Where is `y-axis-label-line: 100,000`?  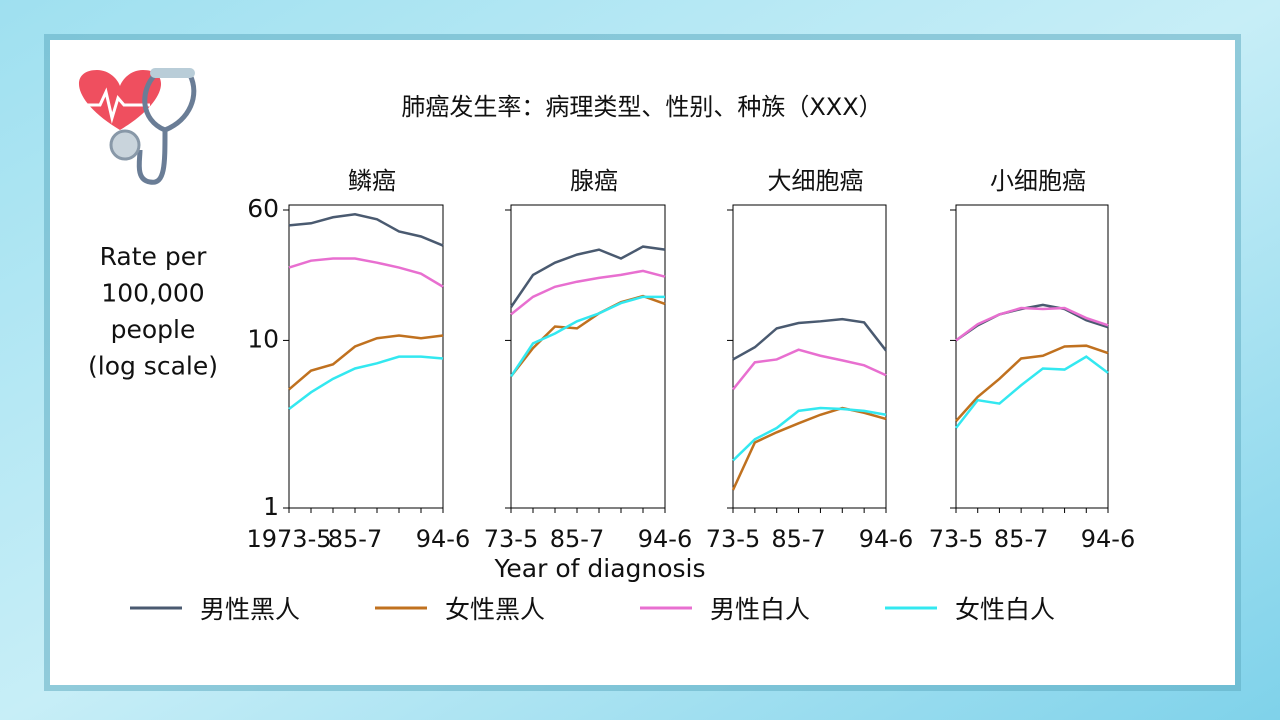 y-axis-label-line: 100,000 is located at coordinates (152, 293).